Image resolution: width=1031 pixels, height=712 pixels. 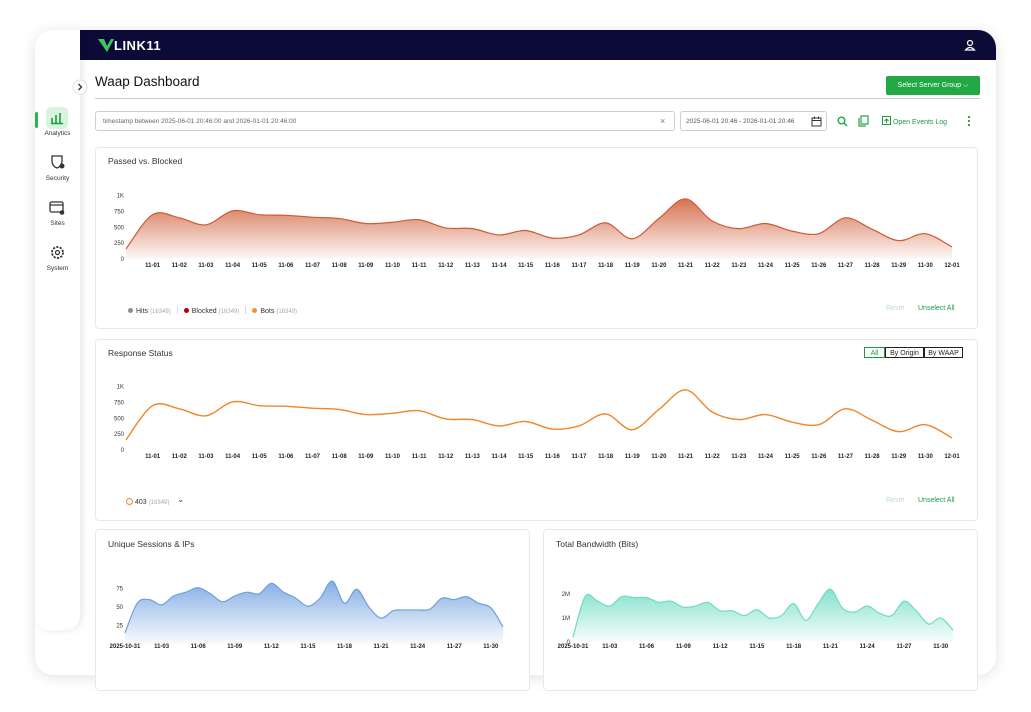 I want to click on server-group-button: Select Server Group ⌵, so click(x=933, y=85).